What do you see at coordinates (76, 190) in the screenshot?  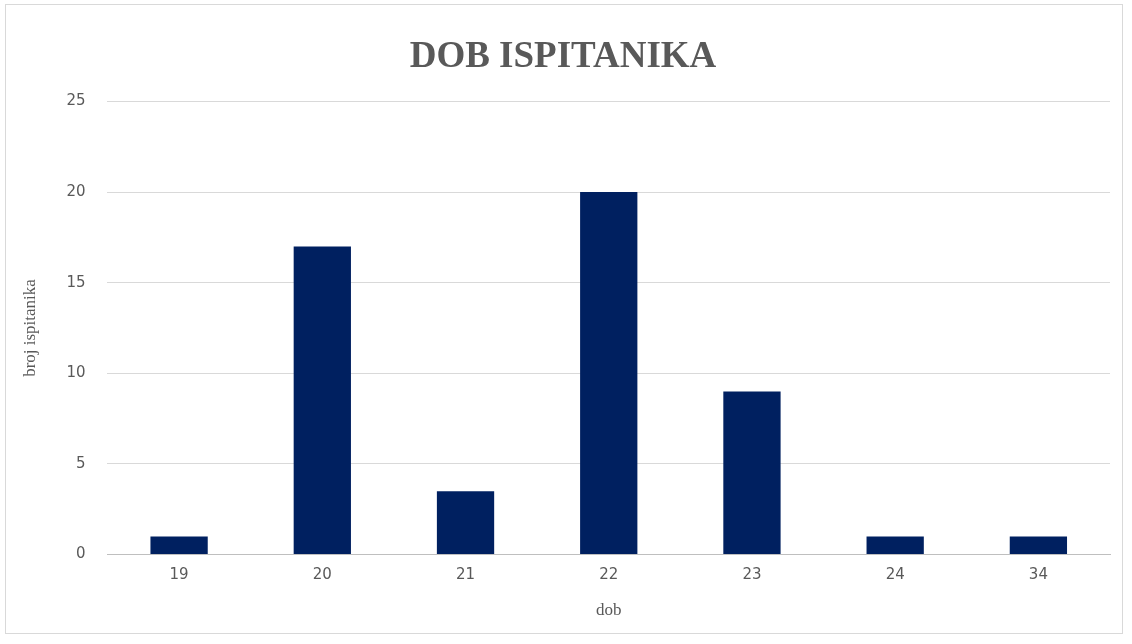 I see `y-tick-label: 20` at bounding box center [76, 190].